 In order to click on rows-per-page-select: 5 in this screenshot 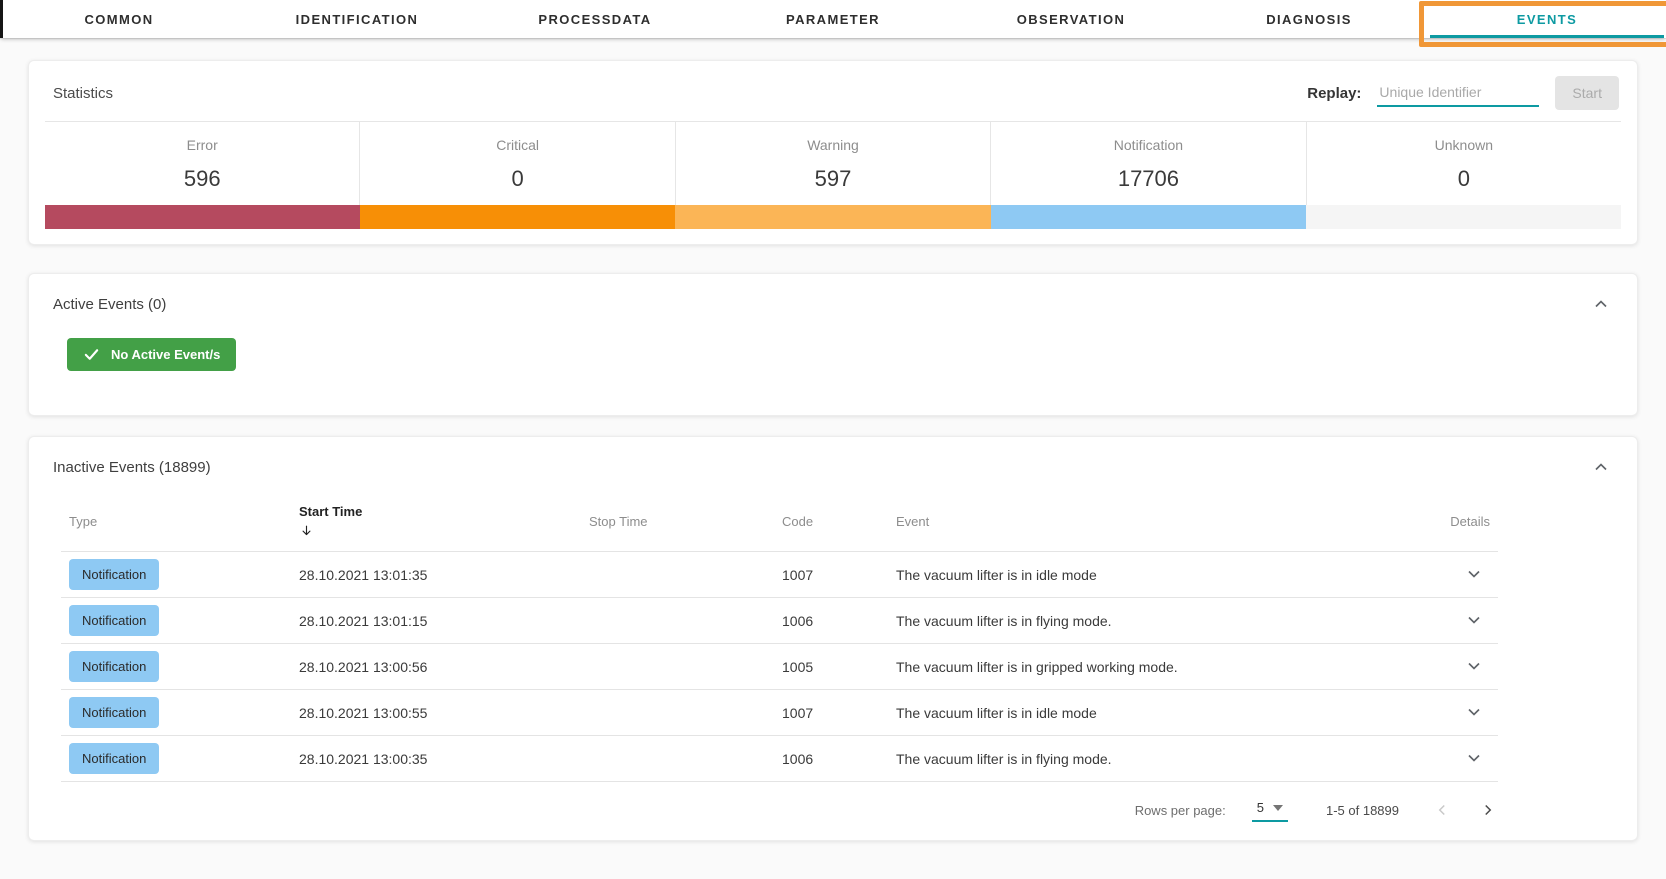, I will do `click(1269, 810)`.